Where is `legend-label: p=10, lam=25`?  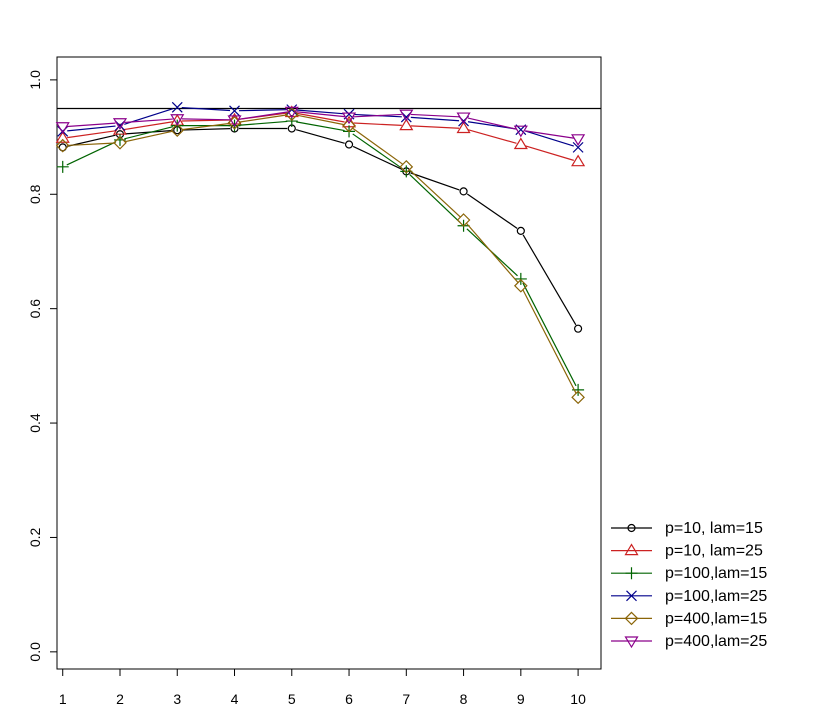 legend-label: p=10, lam=25 is located at coordinates (714, 551).